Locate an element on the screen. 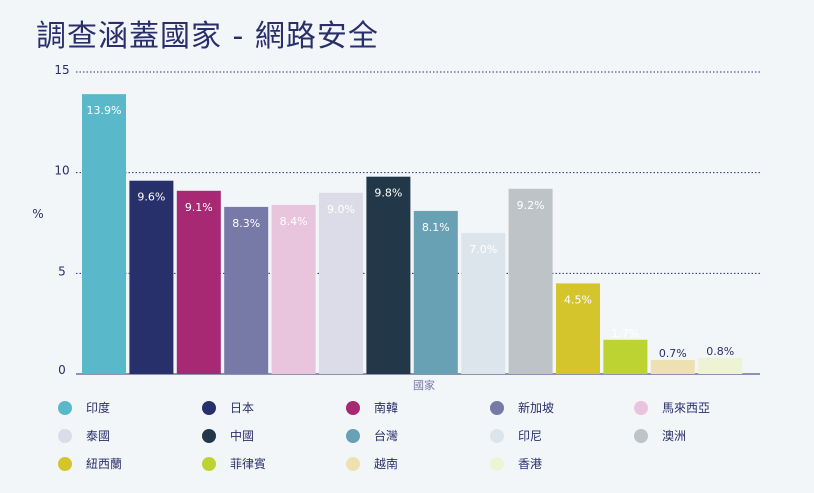 This screenshot has width=814, height=493. legend-item: 新加坡 is located at coordinates (562, 407).